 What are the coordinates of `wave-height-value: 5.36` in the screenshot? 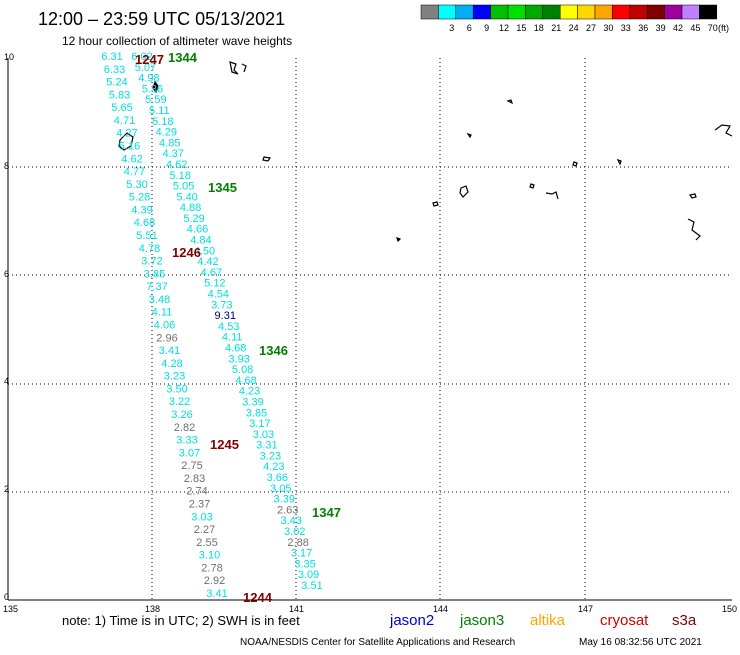 It's located at (152, 89).